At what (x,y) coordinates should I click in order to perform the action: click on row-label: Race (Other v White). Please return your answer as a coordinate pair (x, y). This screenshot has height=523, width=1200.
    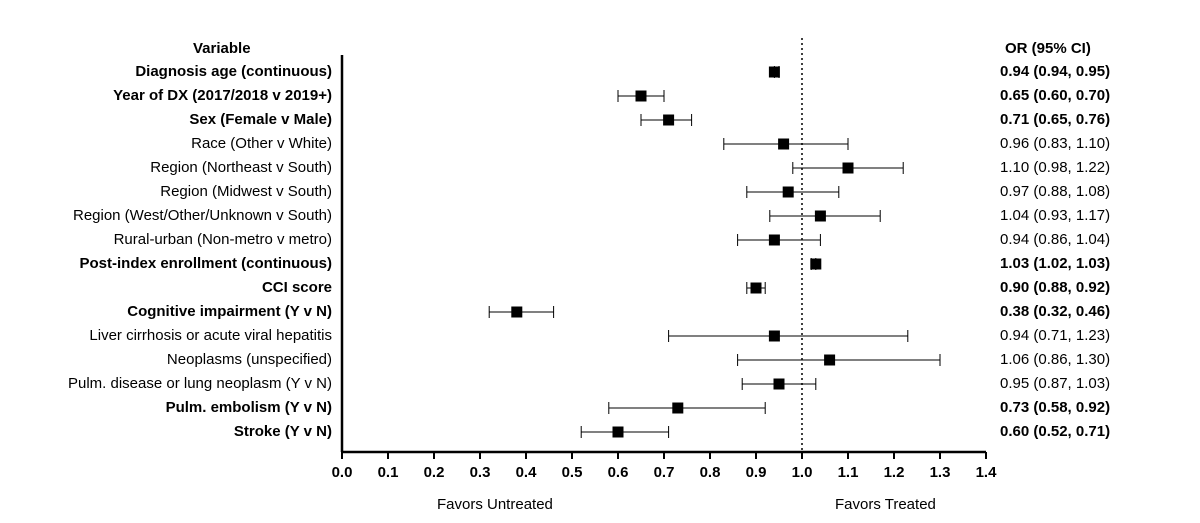
    Looking at the image, I should click on (261, 143).